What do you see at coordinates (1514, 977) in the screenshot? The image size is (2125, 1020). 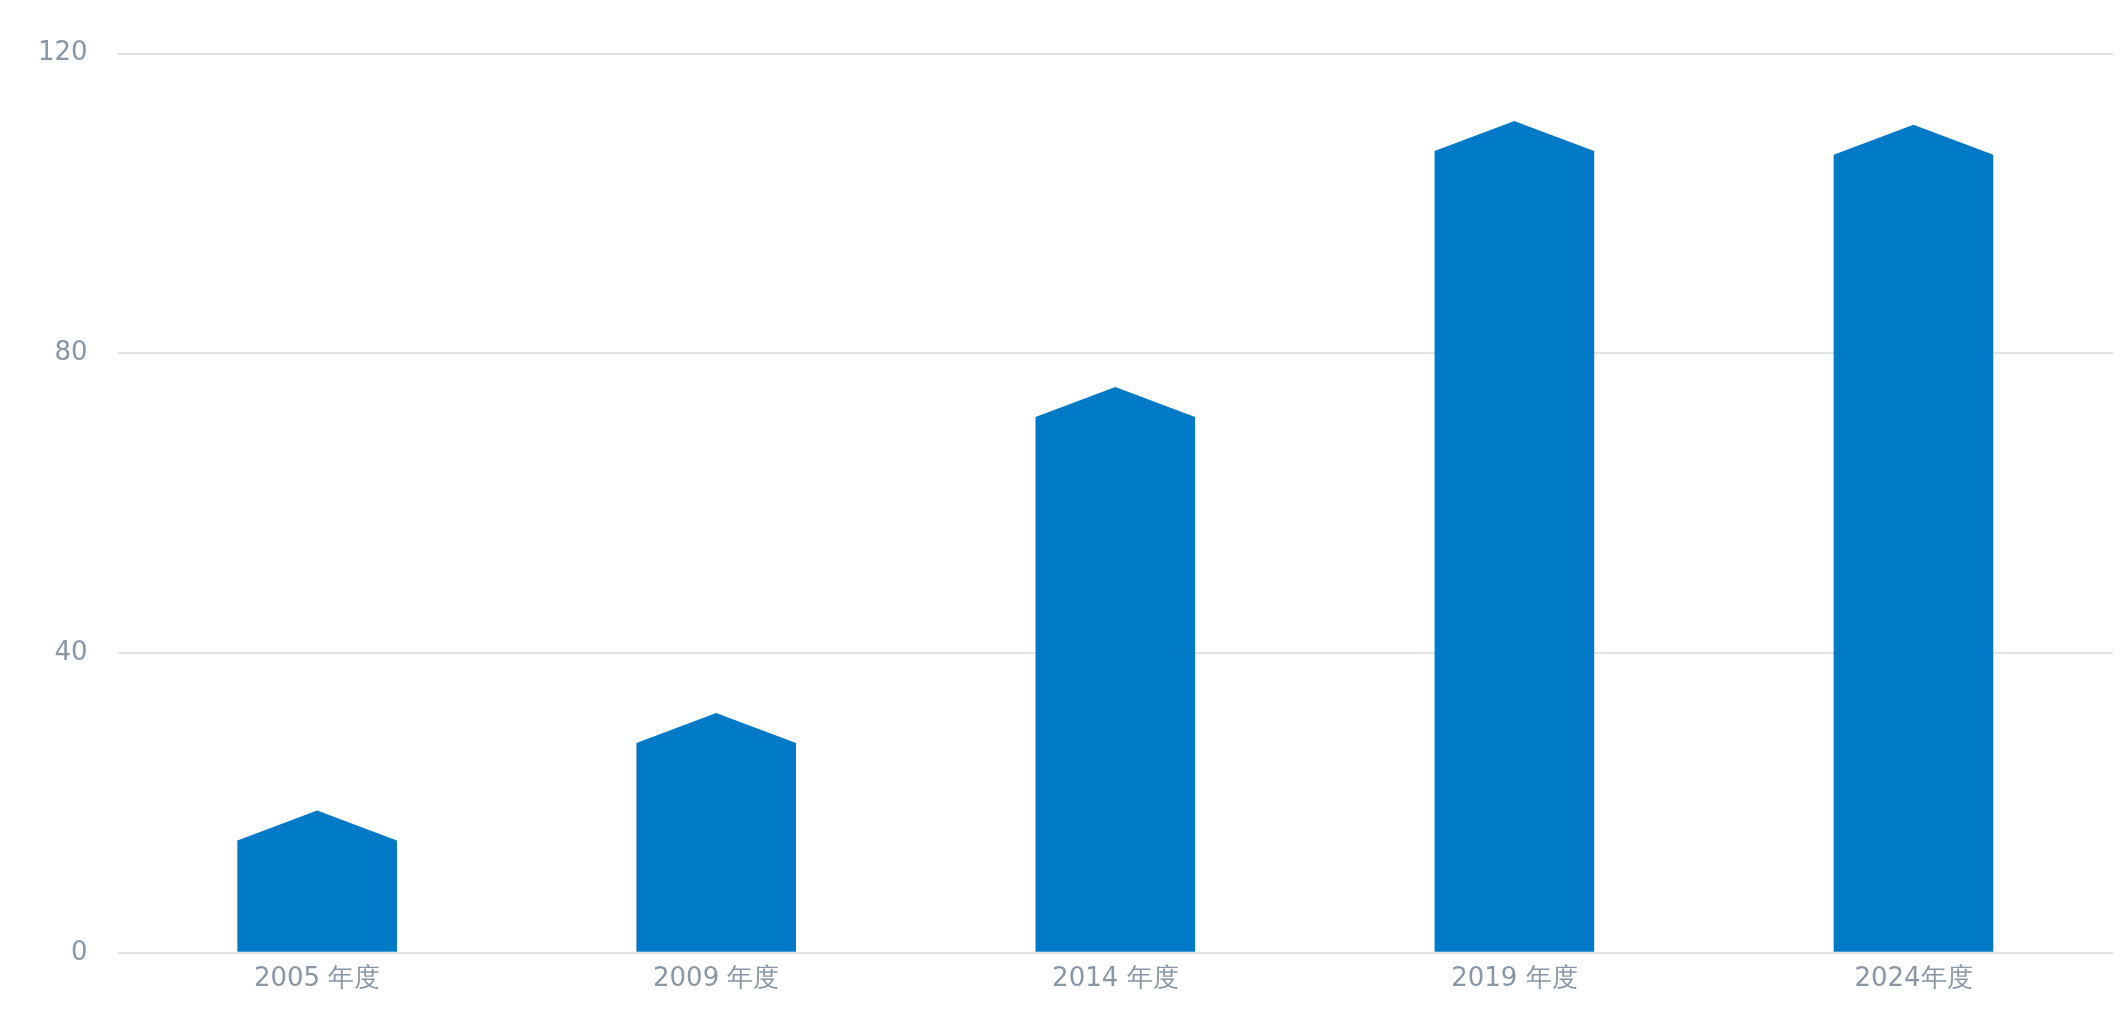 I see `x-tick-label: 2019 年度` at bounding box center [1514, 977].